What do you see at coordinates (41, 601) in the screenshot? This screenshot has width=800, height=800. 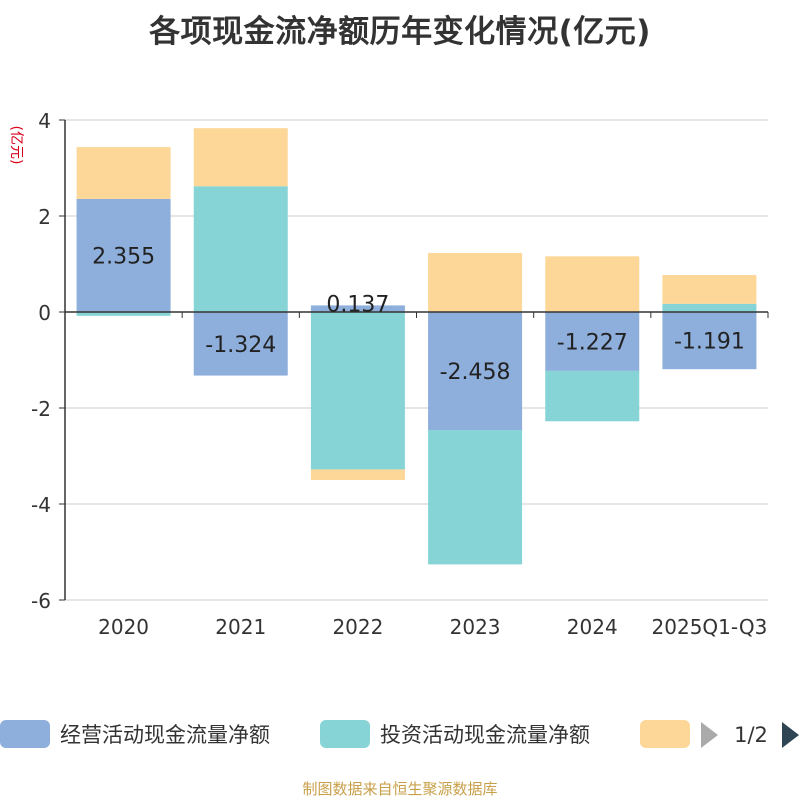 I see `y-tick-label: -6` at bounding box center [41, 601].